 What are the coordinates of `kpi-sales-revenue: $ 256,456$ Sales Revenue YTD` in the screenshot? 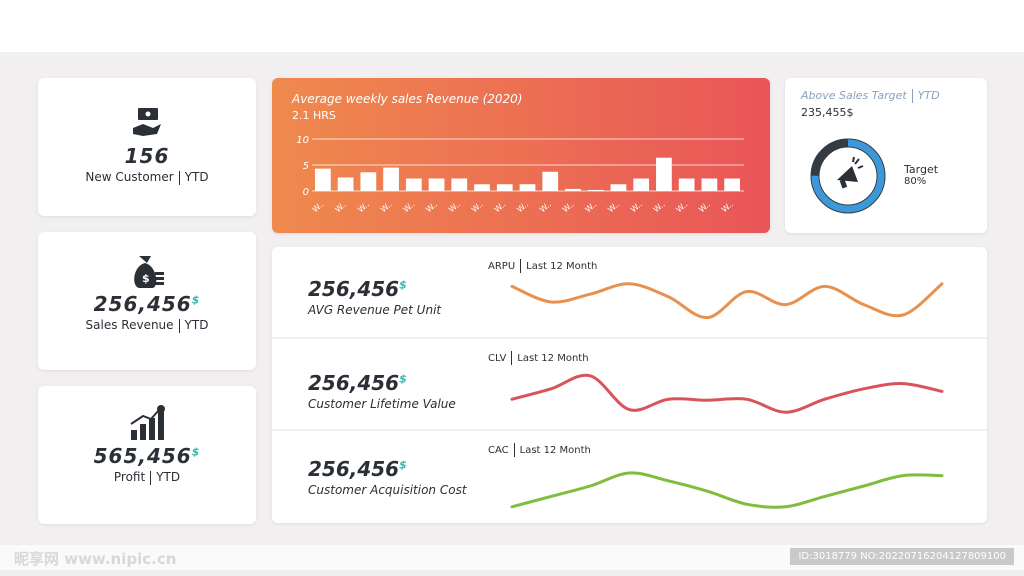 It's located at (147, 301).